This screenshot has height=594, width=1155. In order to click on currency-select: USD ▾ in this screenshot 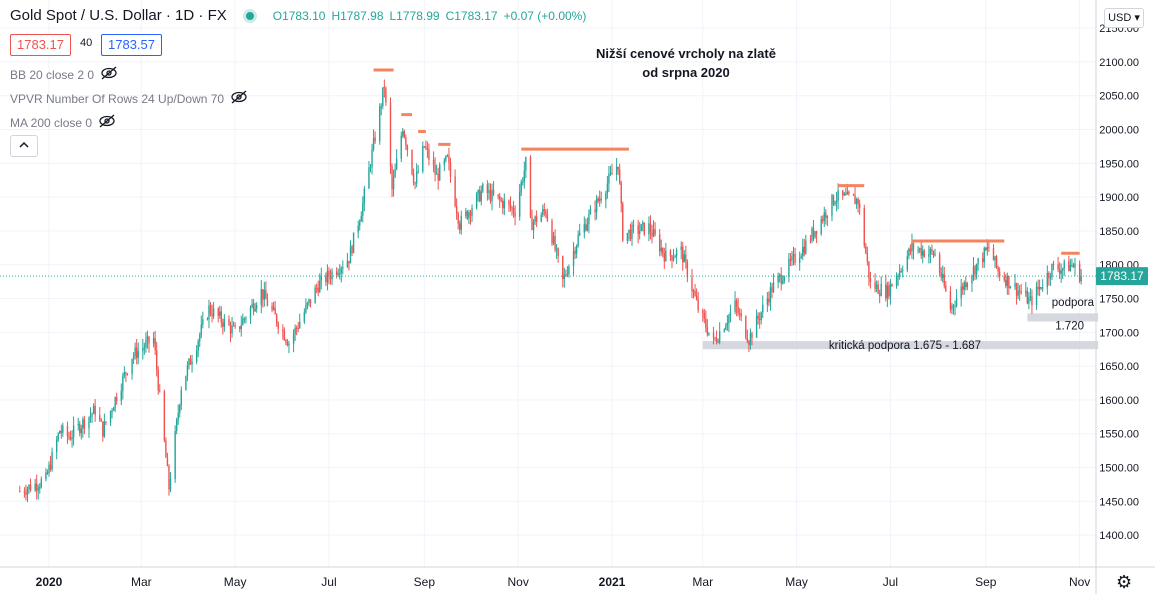, I will do `click(1124, 18)`.